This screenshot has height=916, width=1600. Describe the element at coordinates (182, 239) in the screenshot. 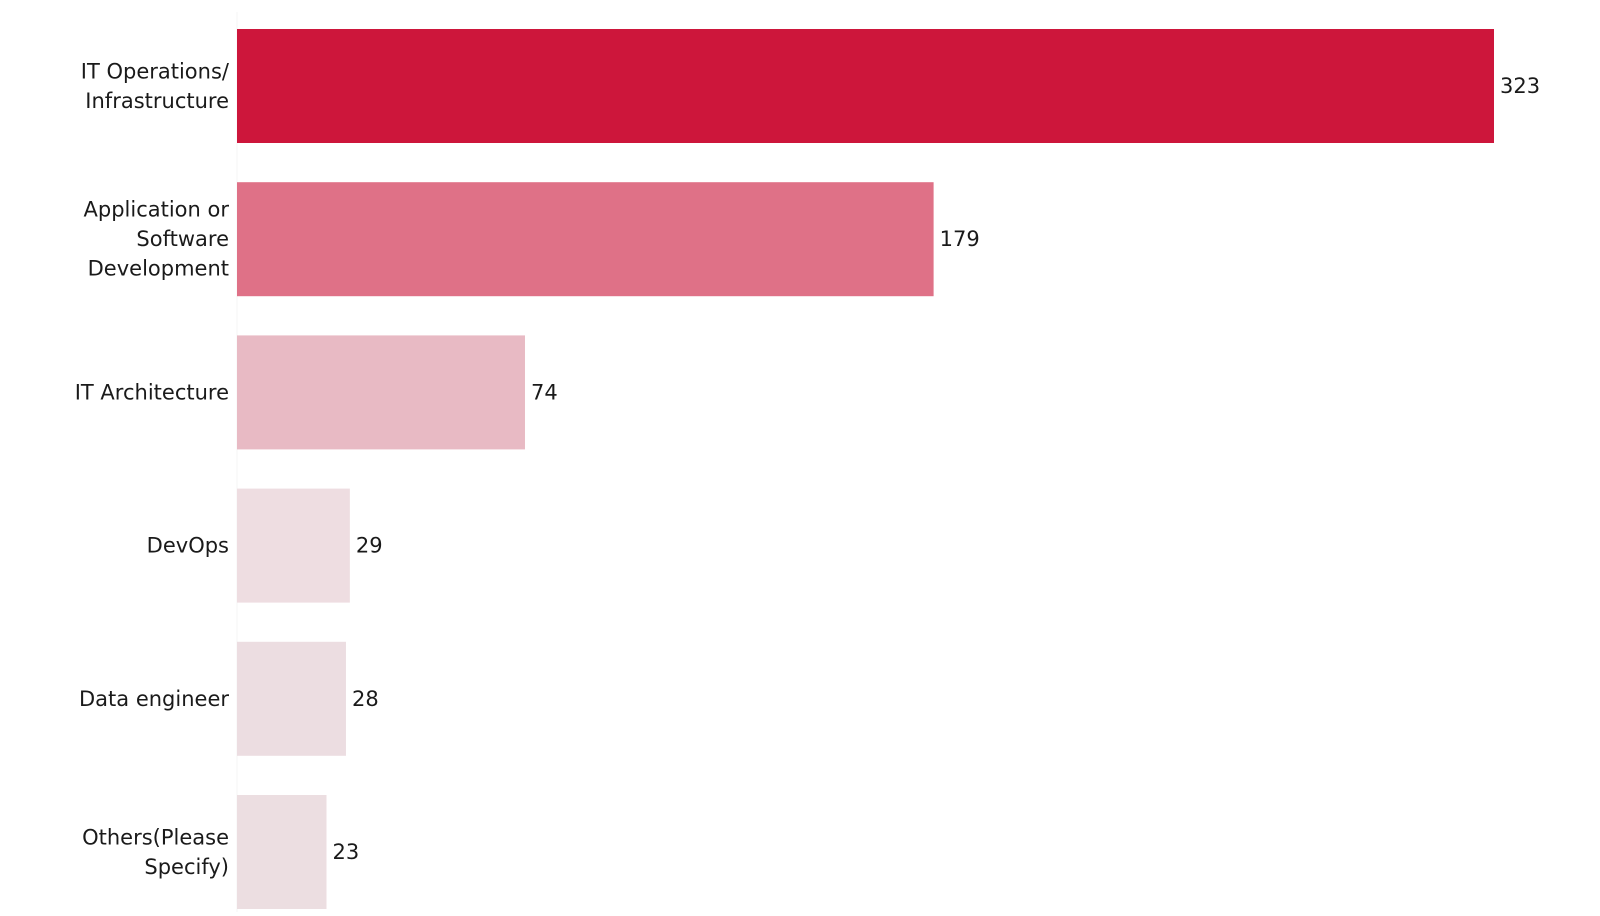

I see `category-label-line: Software` at that location.